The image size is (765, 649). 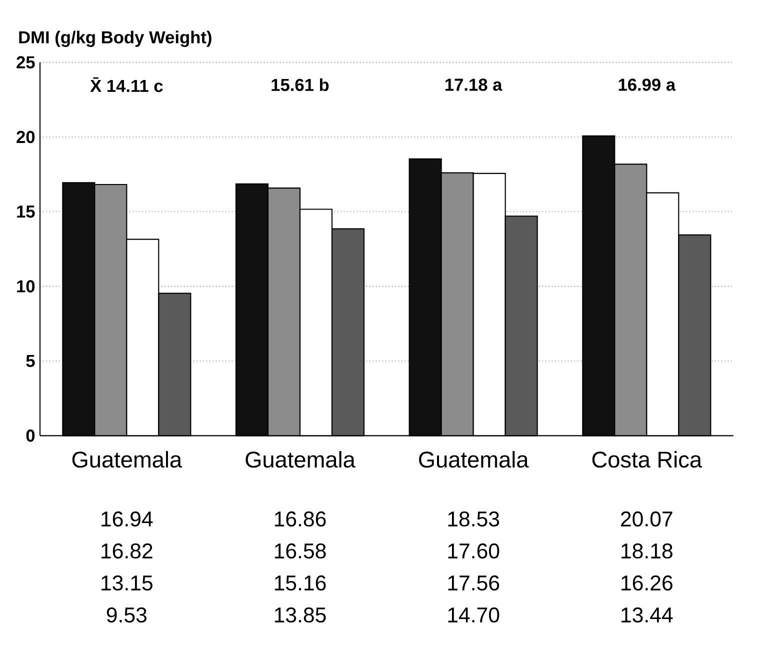 I want to click on y-tick-label: 25, so click(x=25, y=62).